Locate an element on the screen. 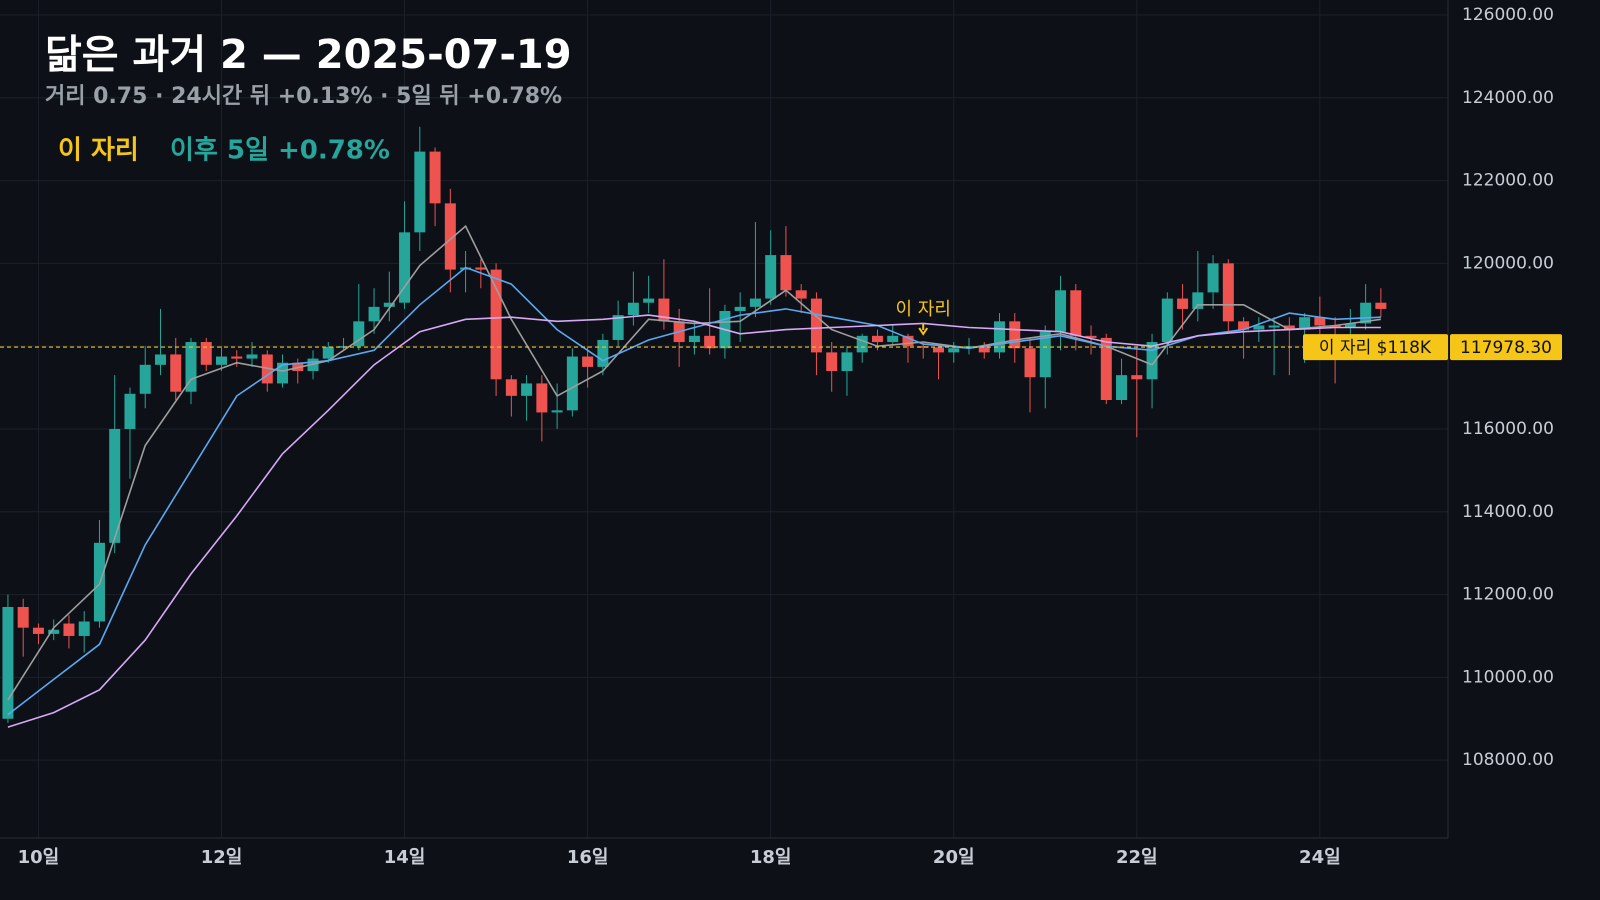 This screenshot has width=1600, height=900. x-tick-label: 18일 is located at coordinates (771, 857).